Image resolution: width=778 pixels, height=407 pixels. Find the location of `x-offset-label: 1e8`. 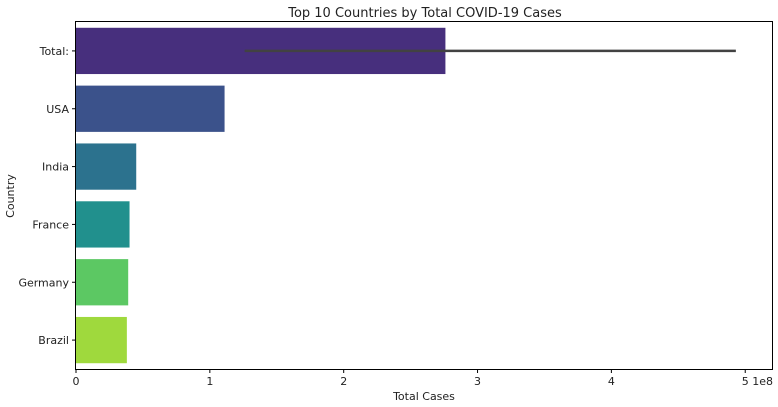

x-offset-label: 1e8 is located at coordinates (762, 381).